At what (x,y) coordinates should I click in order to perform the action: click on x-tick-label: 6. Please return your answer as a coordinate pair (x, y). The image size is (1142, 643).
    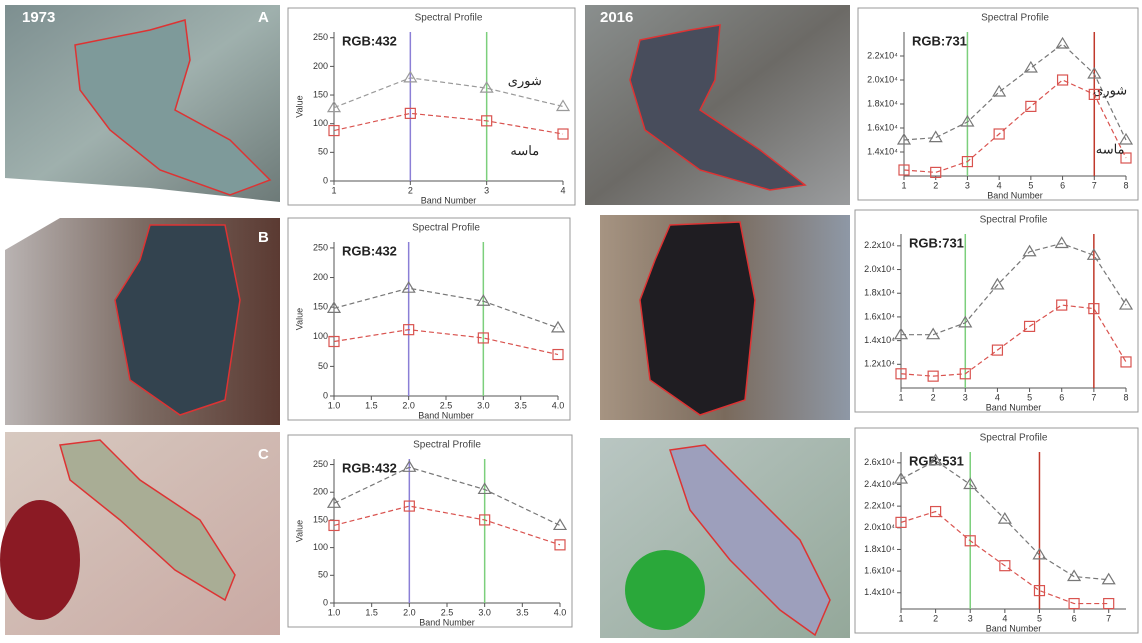
    Looking at the image, I should click on (1062, 185).